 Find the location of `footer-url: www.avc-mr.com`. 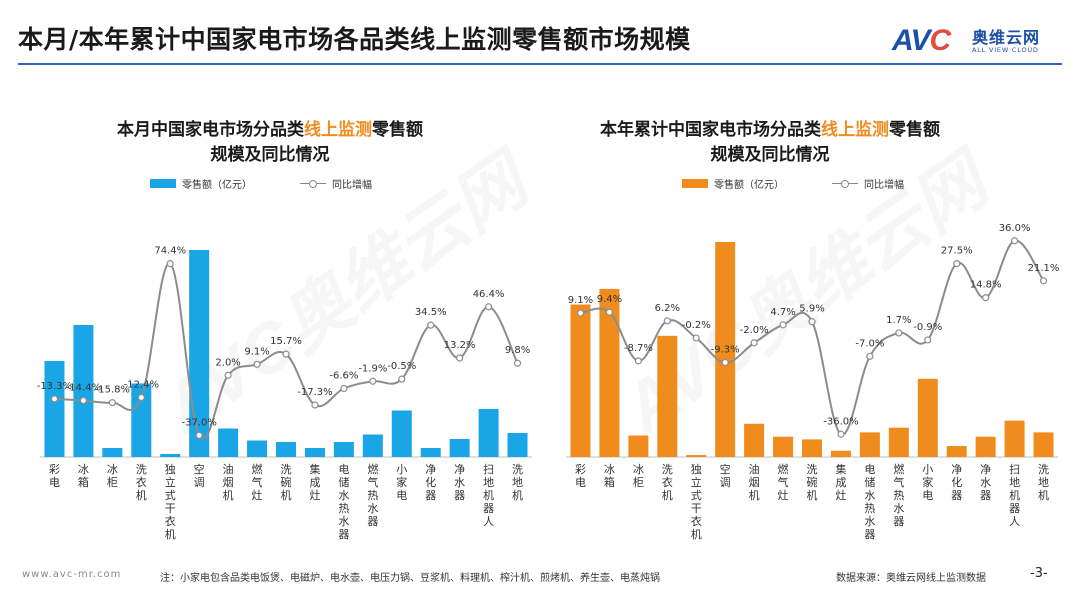

footer-url: www.avc-mr.com is located at coordinates (72, 574).